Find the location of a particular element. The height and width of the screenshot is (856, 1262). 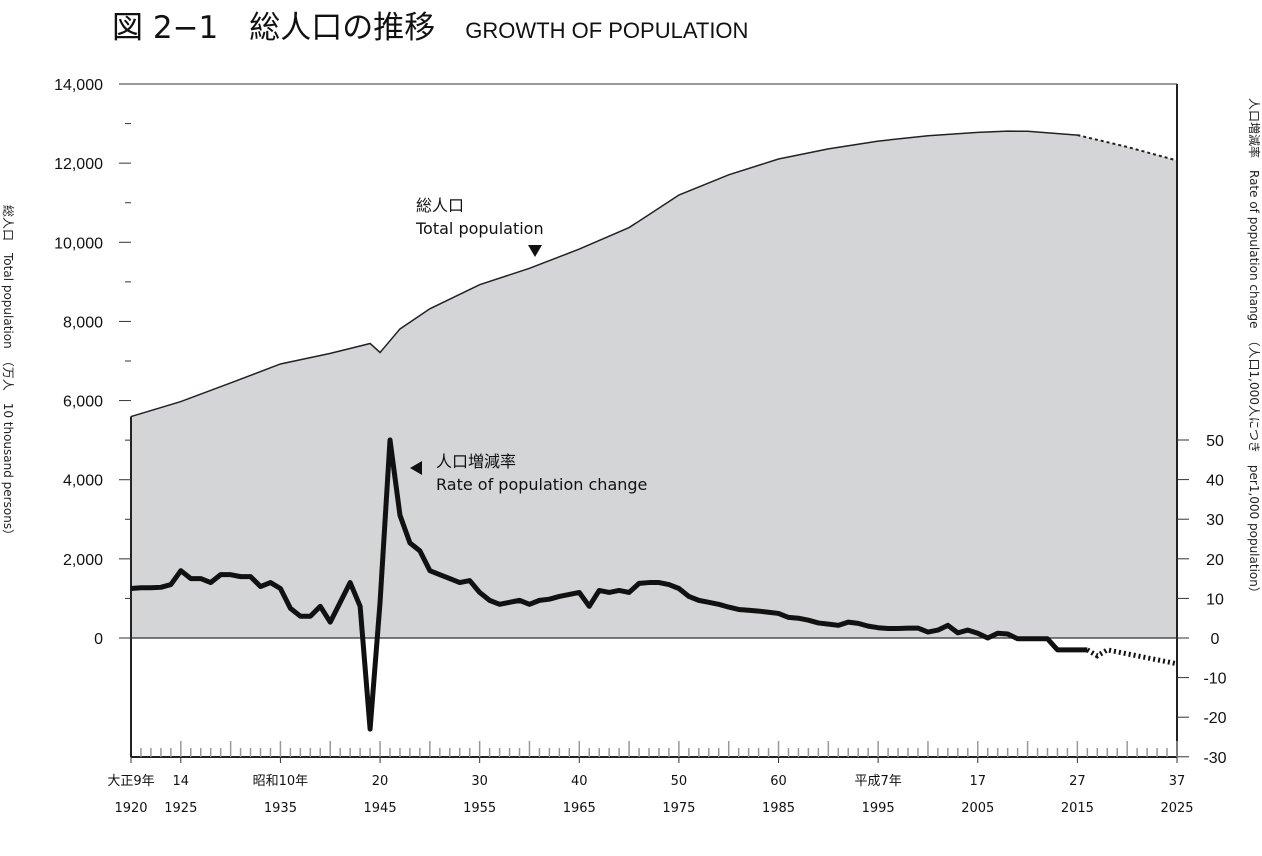

title-en: GROWTH OF POPULATION is located at coordinates (607, 30).